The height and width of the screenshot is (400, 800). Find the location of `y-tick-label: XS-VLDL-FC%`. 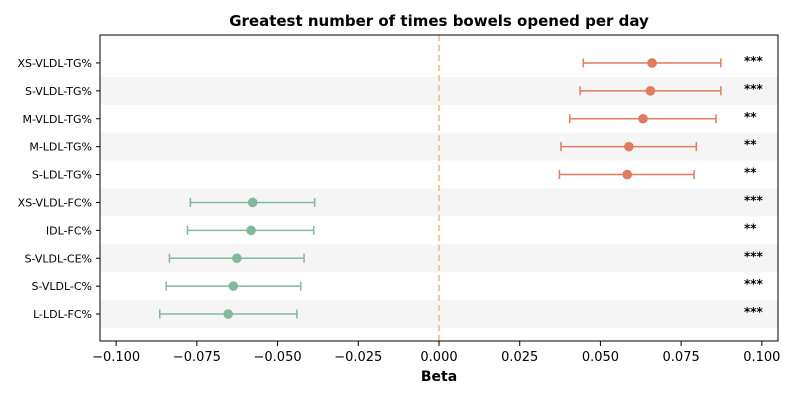

y-tick-label: XS-VLDL-FC% is located at coordinates (55, 202).